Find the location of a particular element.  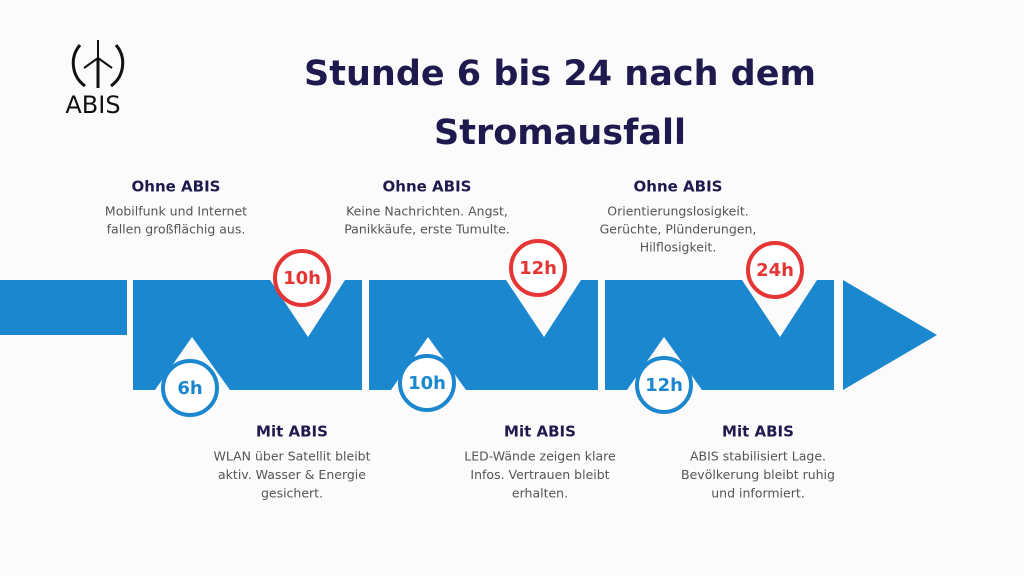

ohne-text: Keine Nachrichten. Angst, is located at coordinates (427, 211).